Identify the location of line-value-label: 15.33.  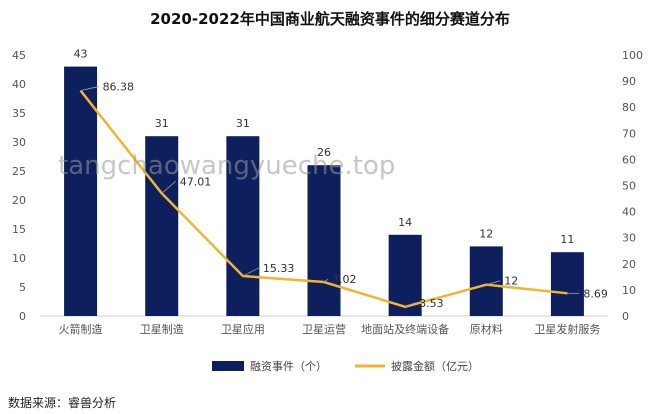
(279, 268).